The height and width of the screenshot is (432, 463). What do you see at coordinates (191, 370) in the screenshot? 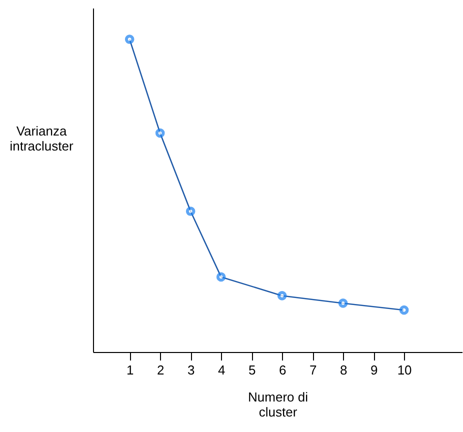
I see `x-tick-label: 3` at bounding box center [191, 370].